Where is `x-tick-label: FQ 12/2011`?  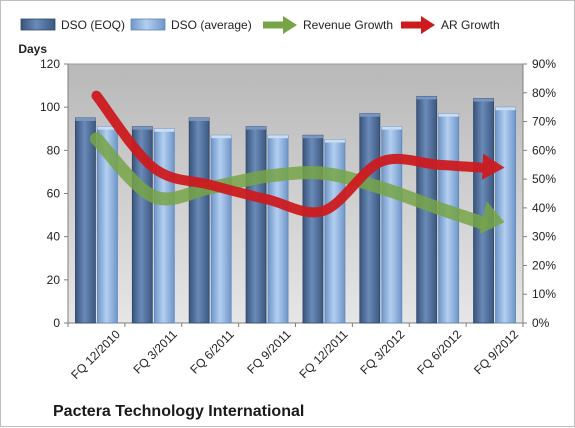 x-tick-label: FQ 12/2011 is located at coordinates (323, 354).